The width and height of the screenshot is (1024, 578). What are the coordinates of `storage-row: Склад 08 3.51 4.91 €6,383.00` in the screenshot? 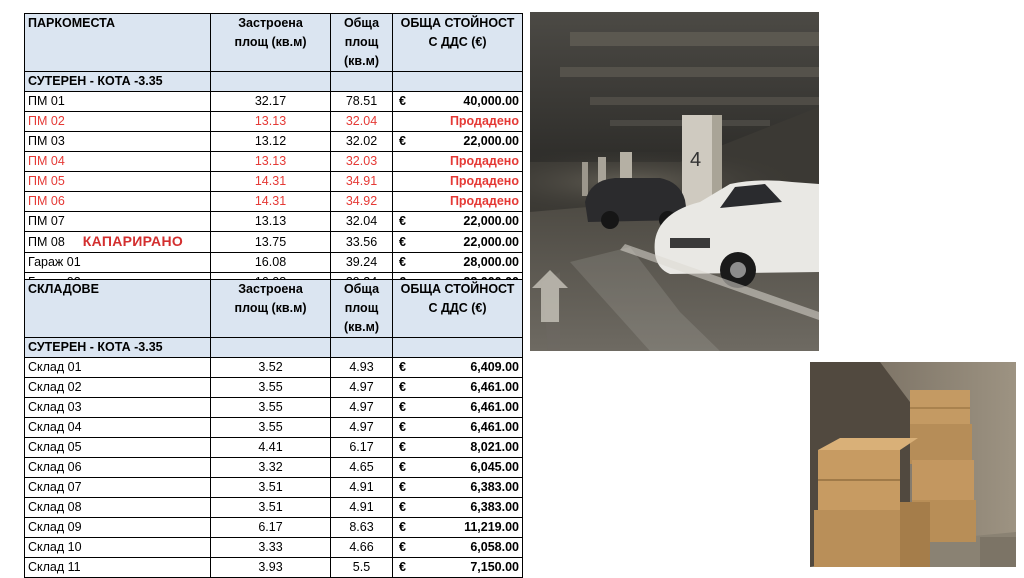 It's located at (273, 507).